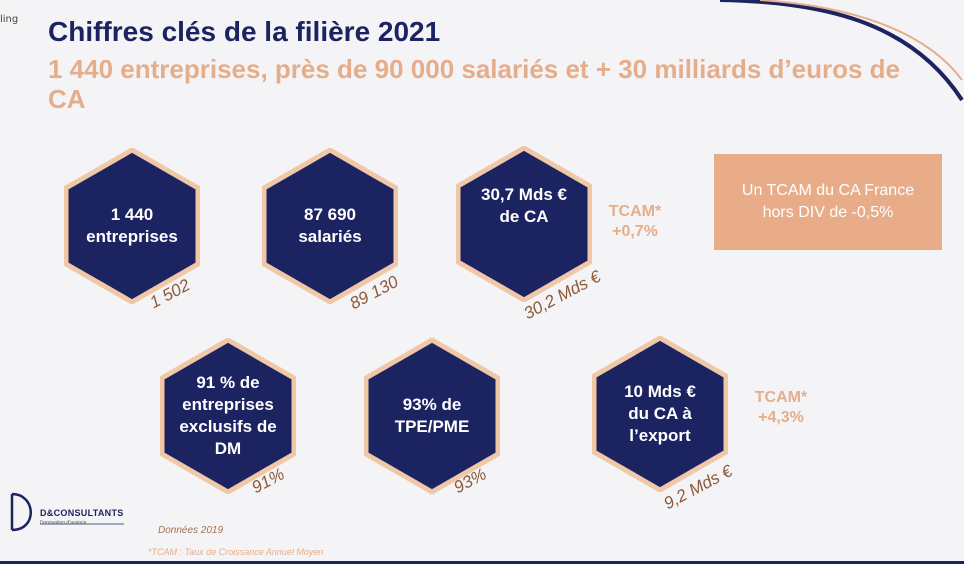  I want to click on tcam-export: TCAM* +4,3%, so click(781, 407).